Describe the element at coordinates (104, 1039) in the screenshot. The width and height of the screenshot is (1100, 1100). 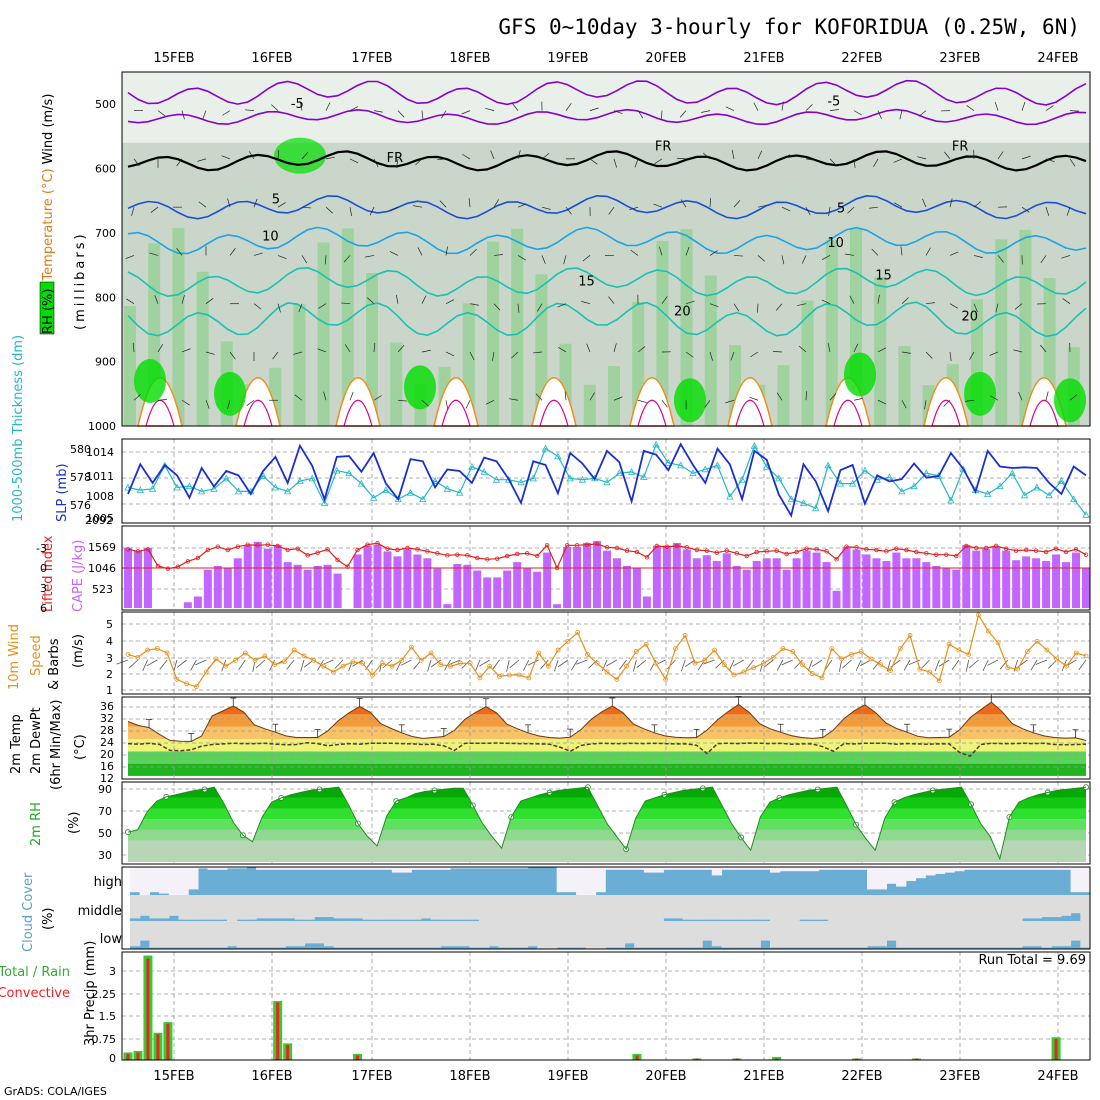
I see `precip-tick: 0.75` at that location.